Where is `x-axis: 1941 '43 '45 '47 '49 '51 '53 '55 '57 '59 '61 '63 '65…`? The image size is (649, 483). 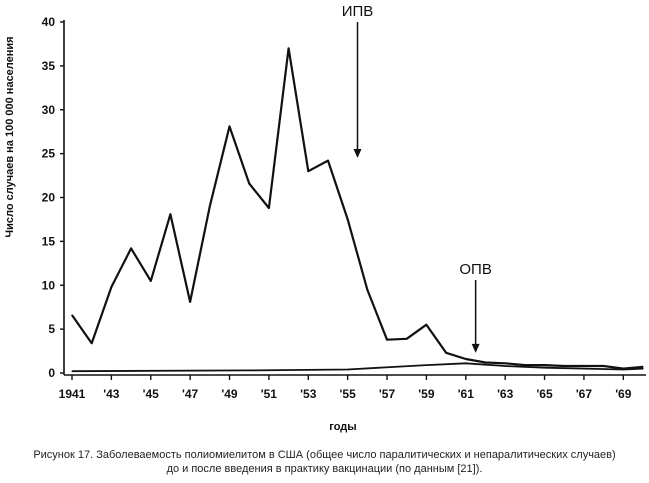
x-axis: 1941 '43 '45 '47 '49 '51 '53 '55 '57 '59 '61 '63 '65… is located at coordinates (345, 388).